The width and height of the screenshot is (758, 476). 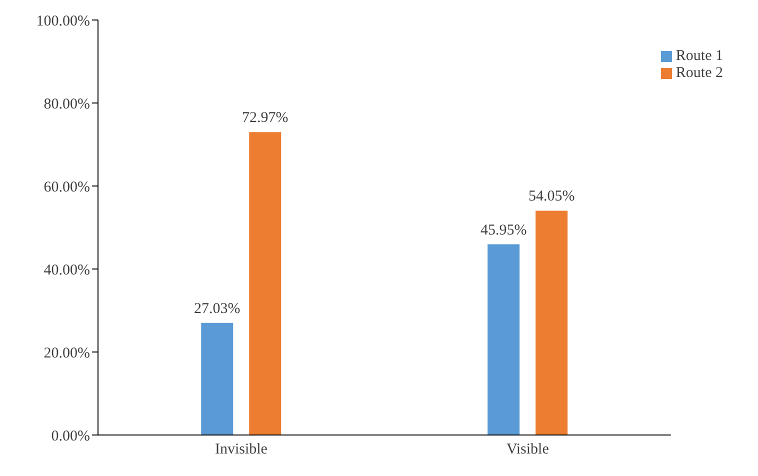 What do you see at coordinates (67, 104) in the screenshot?
I see `y-tick-label: 80.00%` at bounding box center [67, 104].